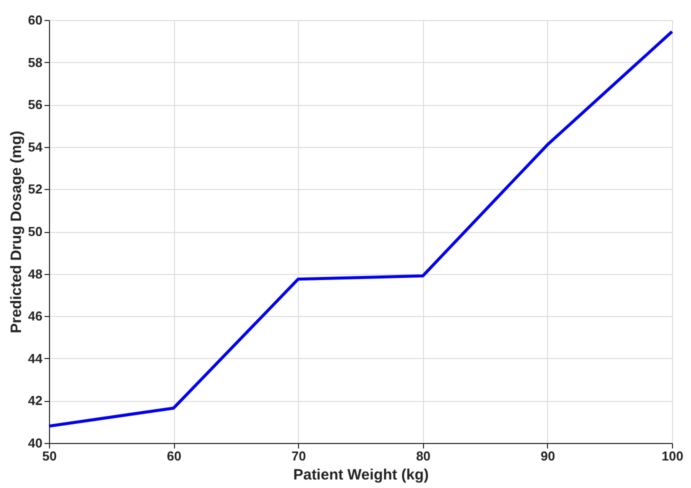  What do you see at coordinates (36, 146) in the screenshot?
I see `y-tick-label: 54` at bounding box center [36, 146].